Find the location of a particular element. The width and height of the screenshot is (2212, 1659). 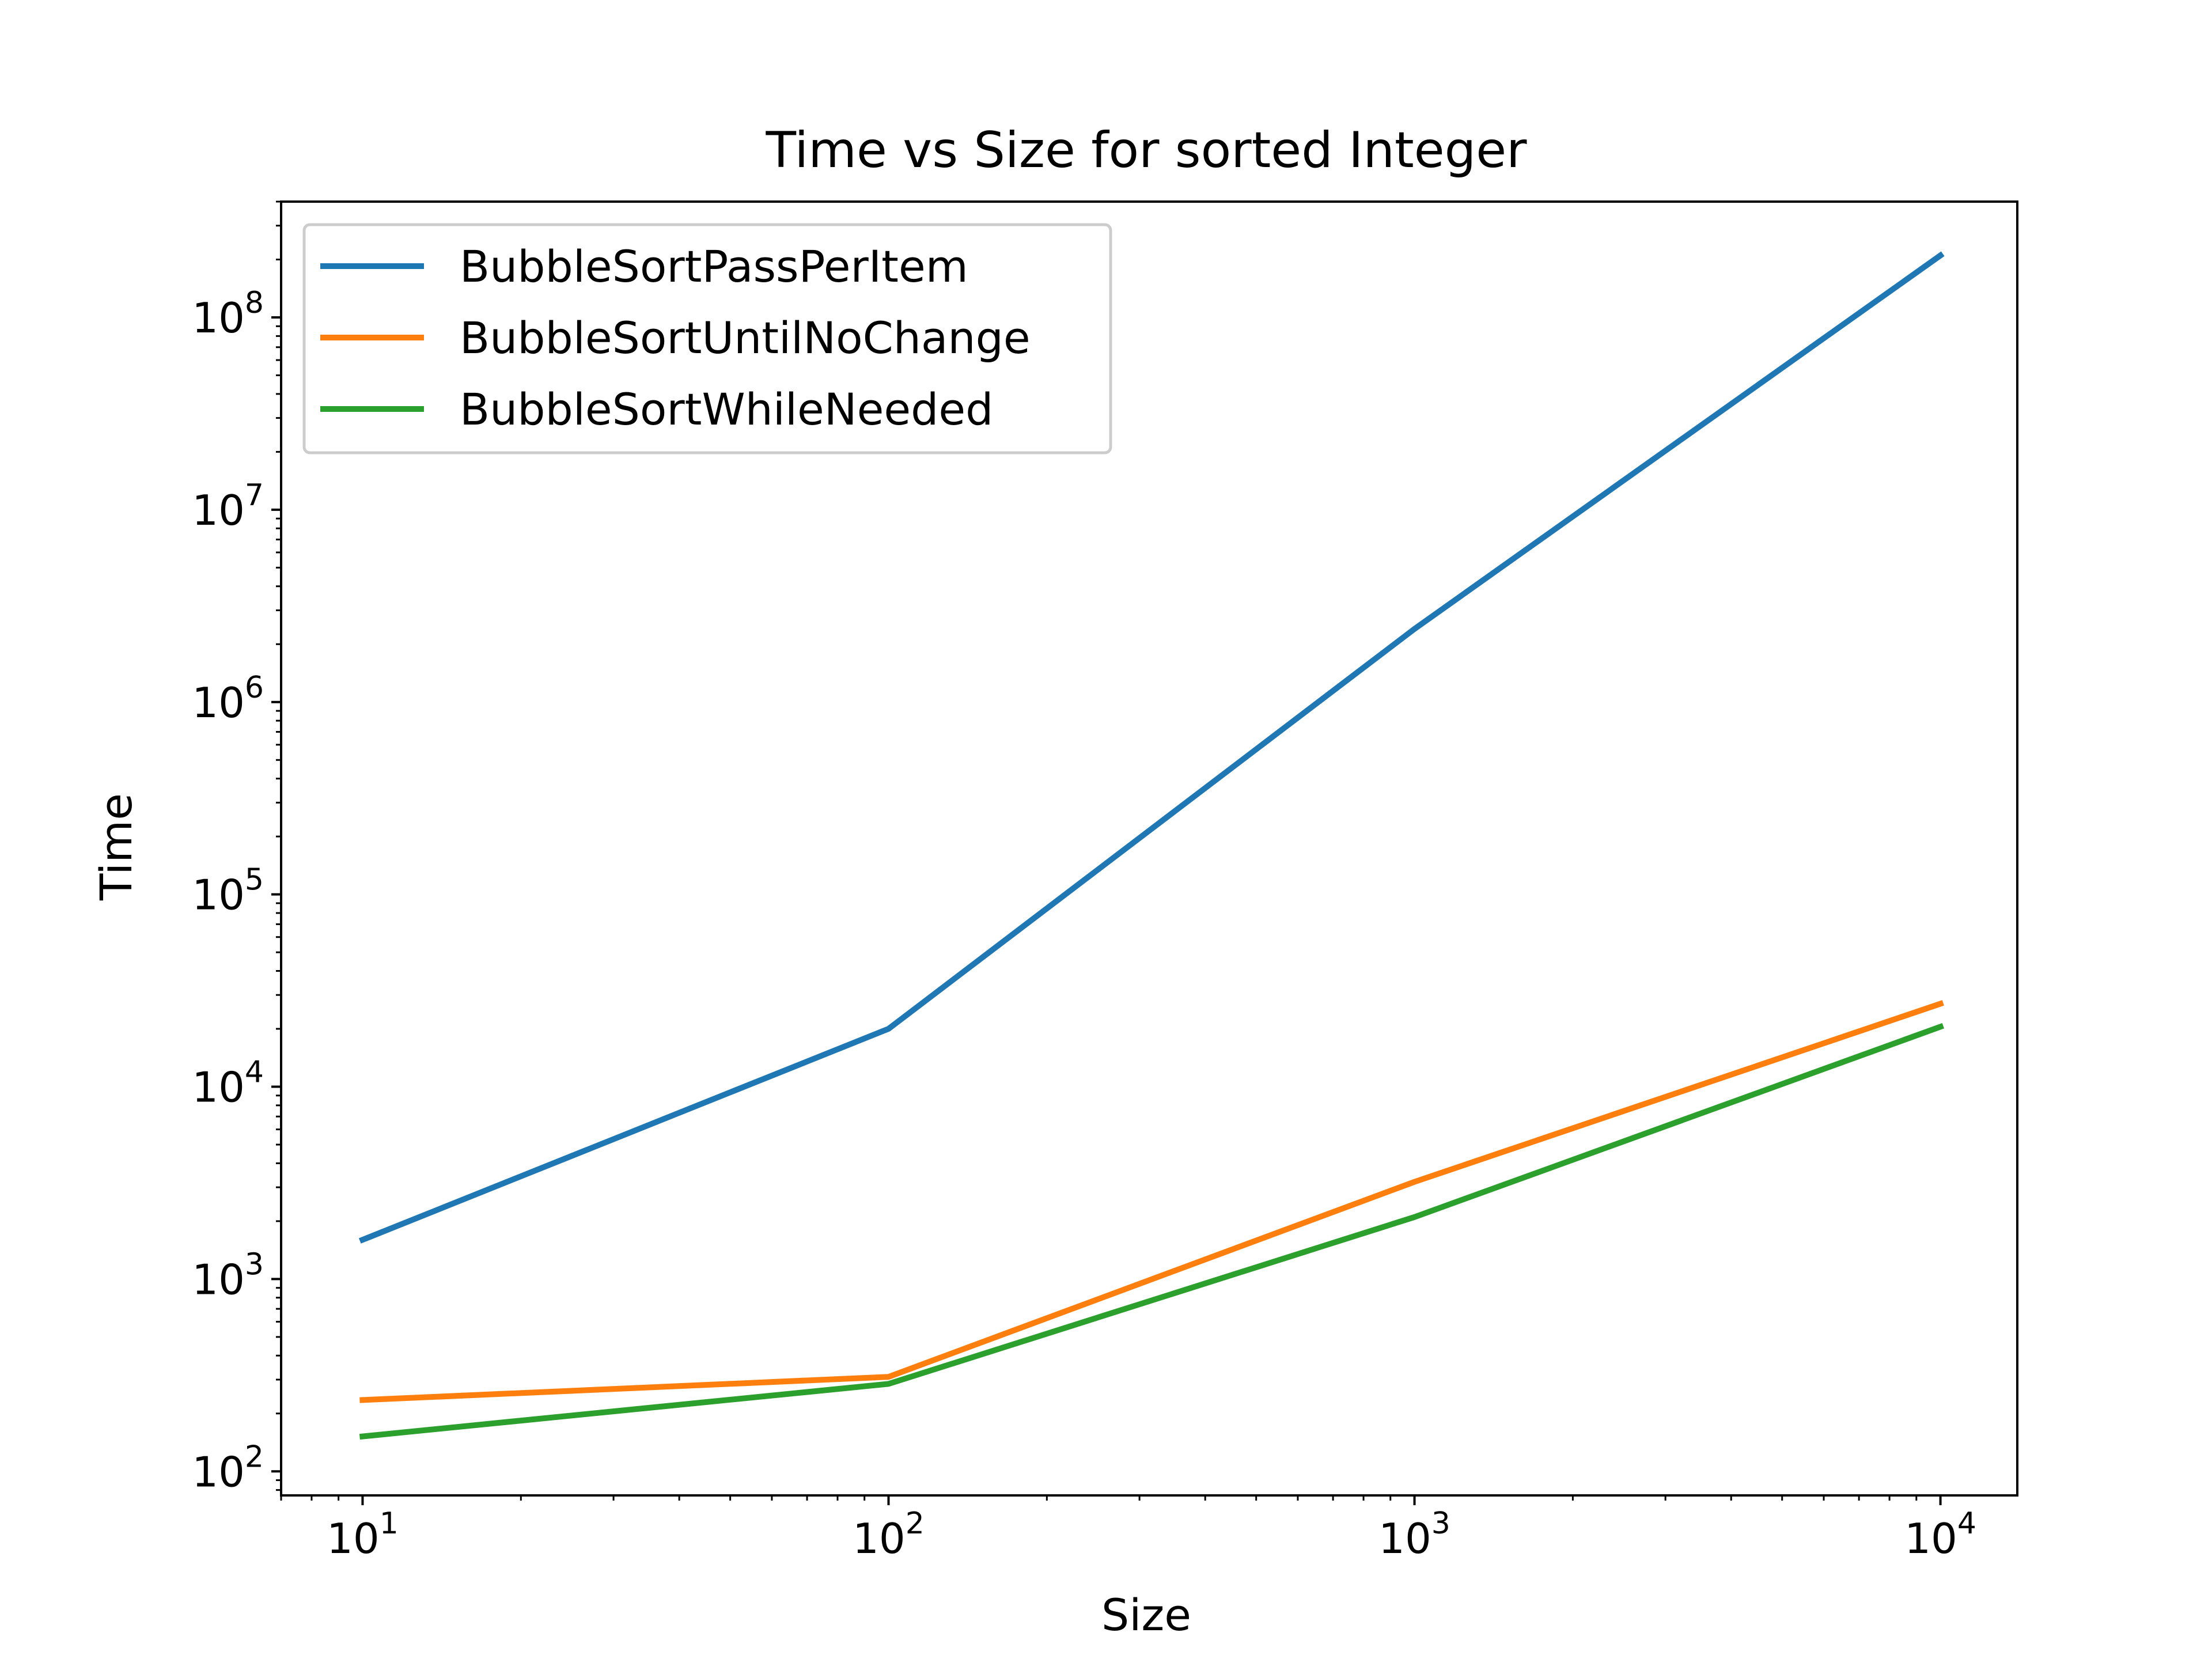

y-tick-label-5: 10⁷ is located at coordinates (228, 506).